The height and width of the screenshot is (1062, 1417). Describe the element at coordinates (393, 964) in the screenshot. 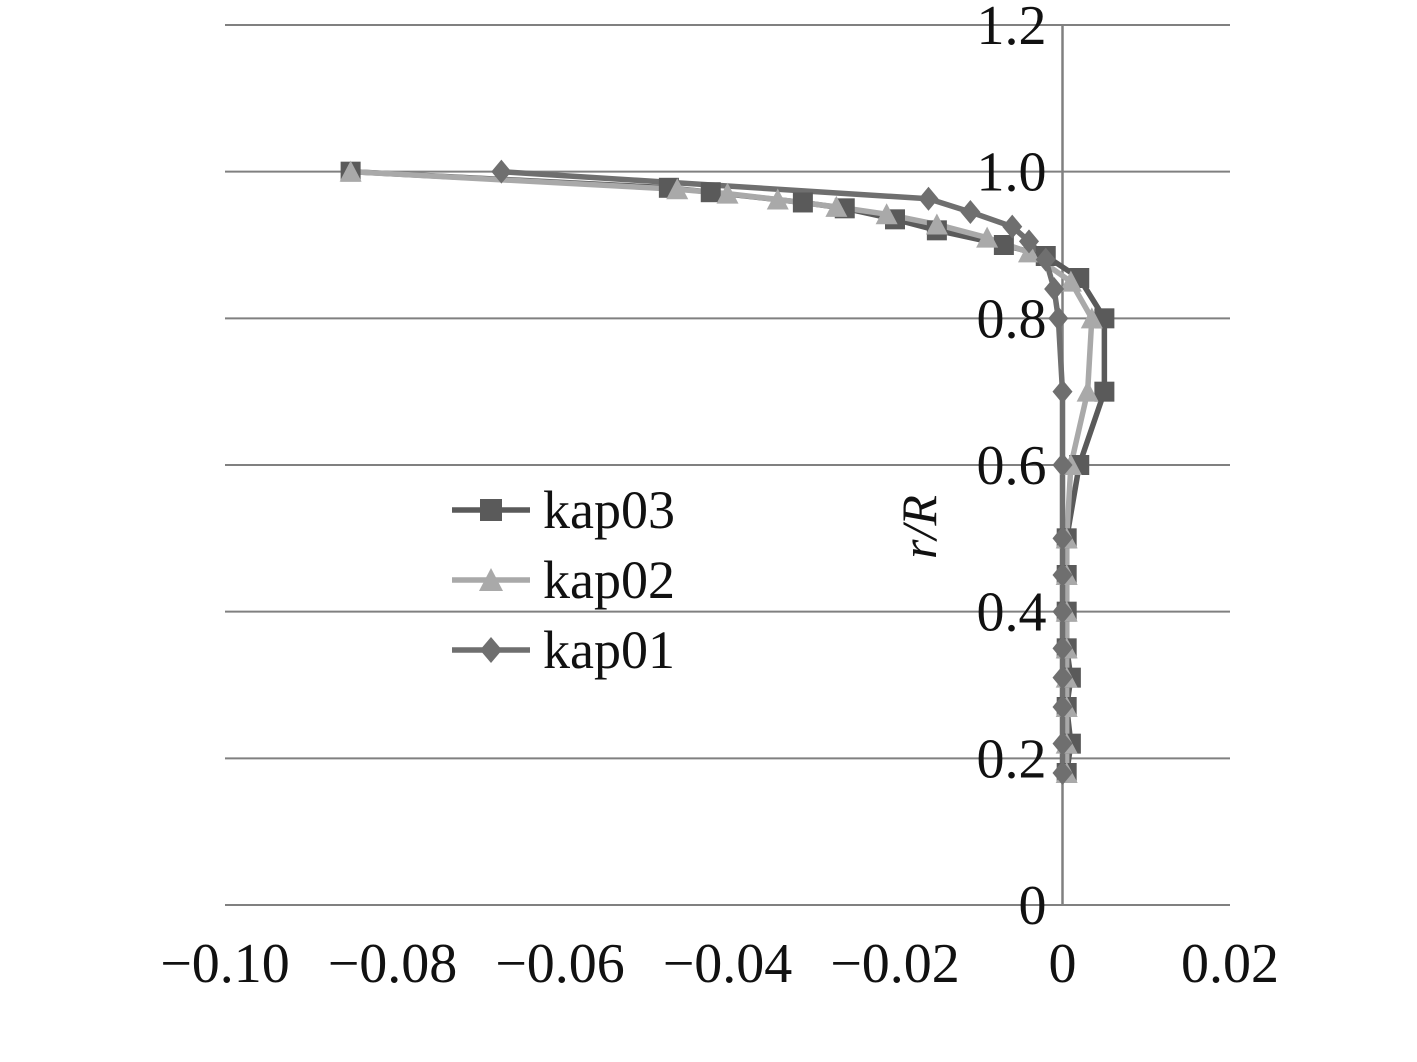

I see `x-tick-label: −0.08` at that location.